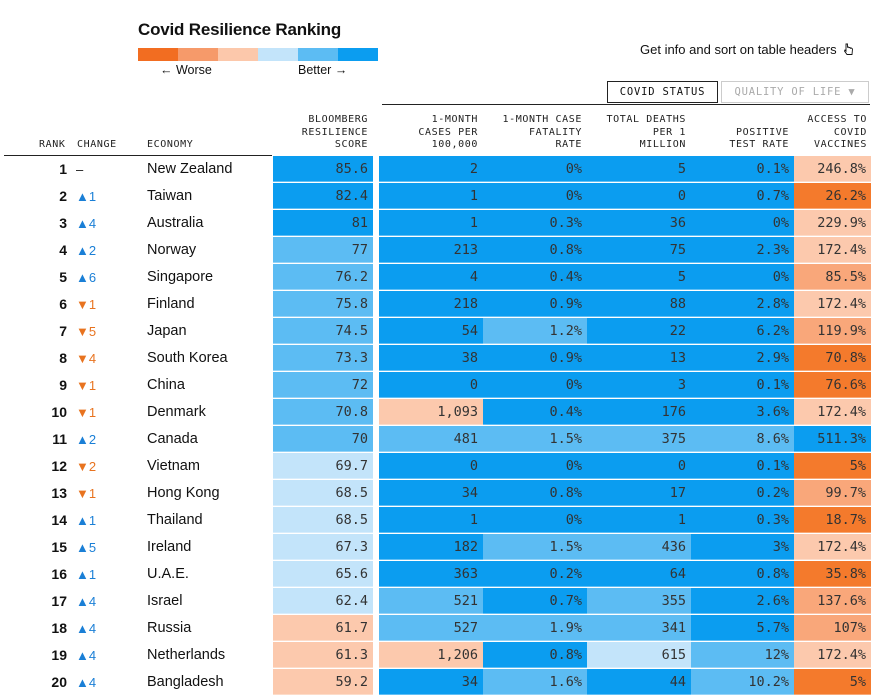 The width and height of the screenshot is (872, 696). Describe the element at coordinates (639, 574) in the screenshot. I see `deaths-cell: 64` at that location.